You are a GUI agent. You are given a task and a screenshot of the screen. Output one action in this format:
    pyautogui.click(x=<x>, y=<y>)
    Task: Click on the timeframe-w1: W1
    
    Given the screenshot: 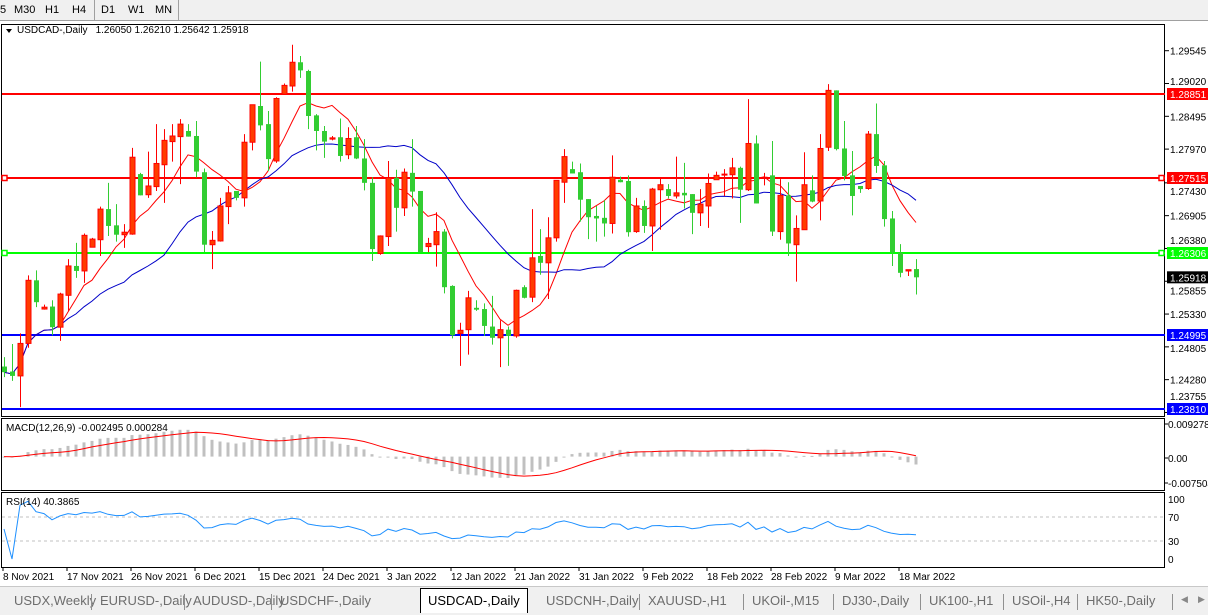 What is the action you would take?
    pyautogui.click(x=136, y=10)
    